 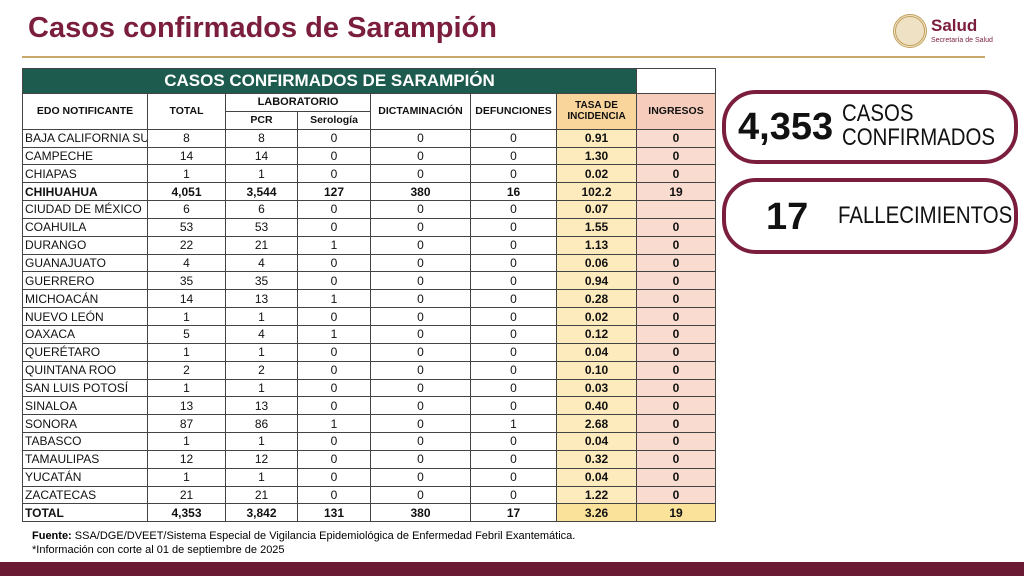 I want to click on table-row: SAN LUIS POTOSÍ 1 1 0 0 0 0.03 0, so click(x=369, y=388).